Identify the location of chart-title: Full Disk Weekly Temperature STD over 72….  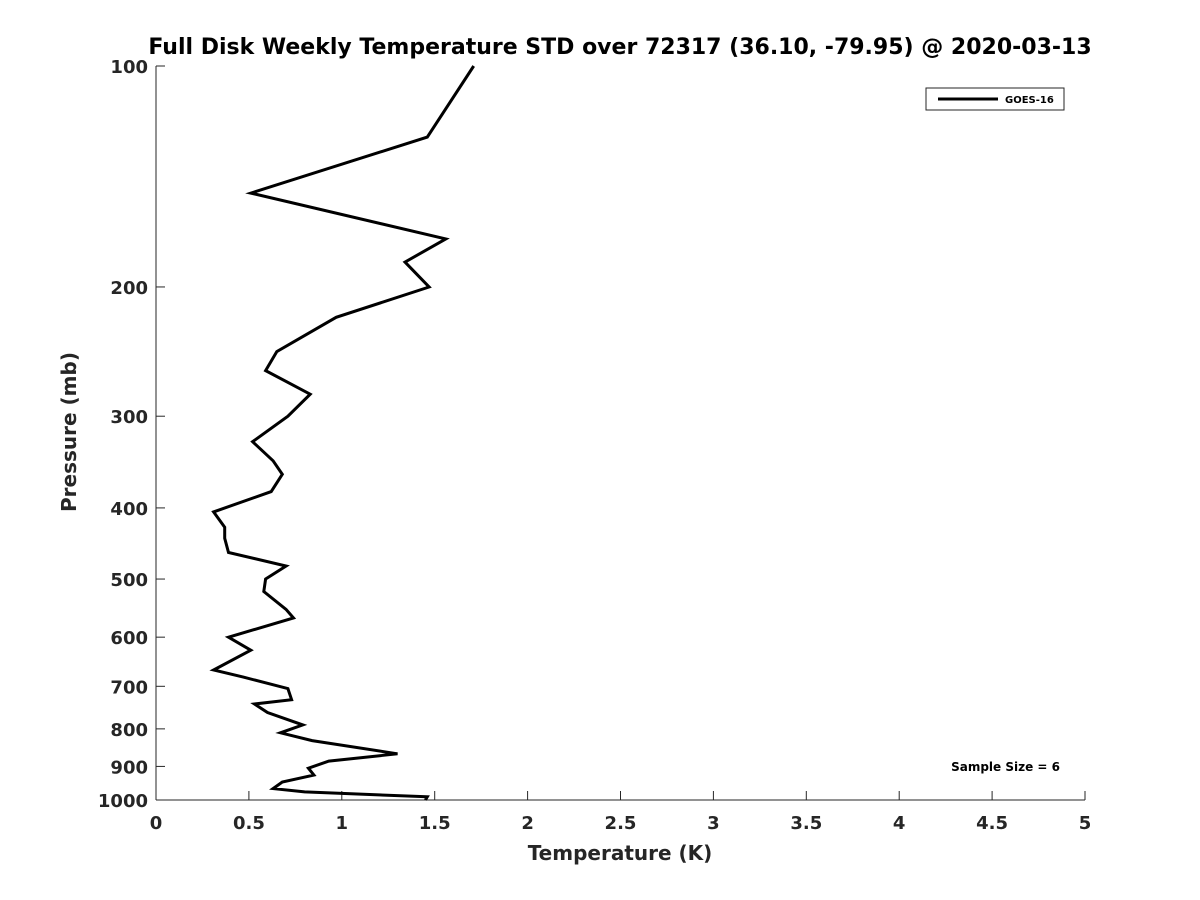
(619, 47).